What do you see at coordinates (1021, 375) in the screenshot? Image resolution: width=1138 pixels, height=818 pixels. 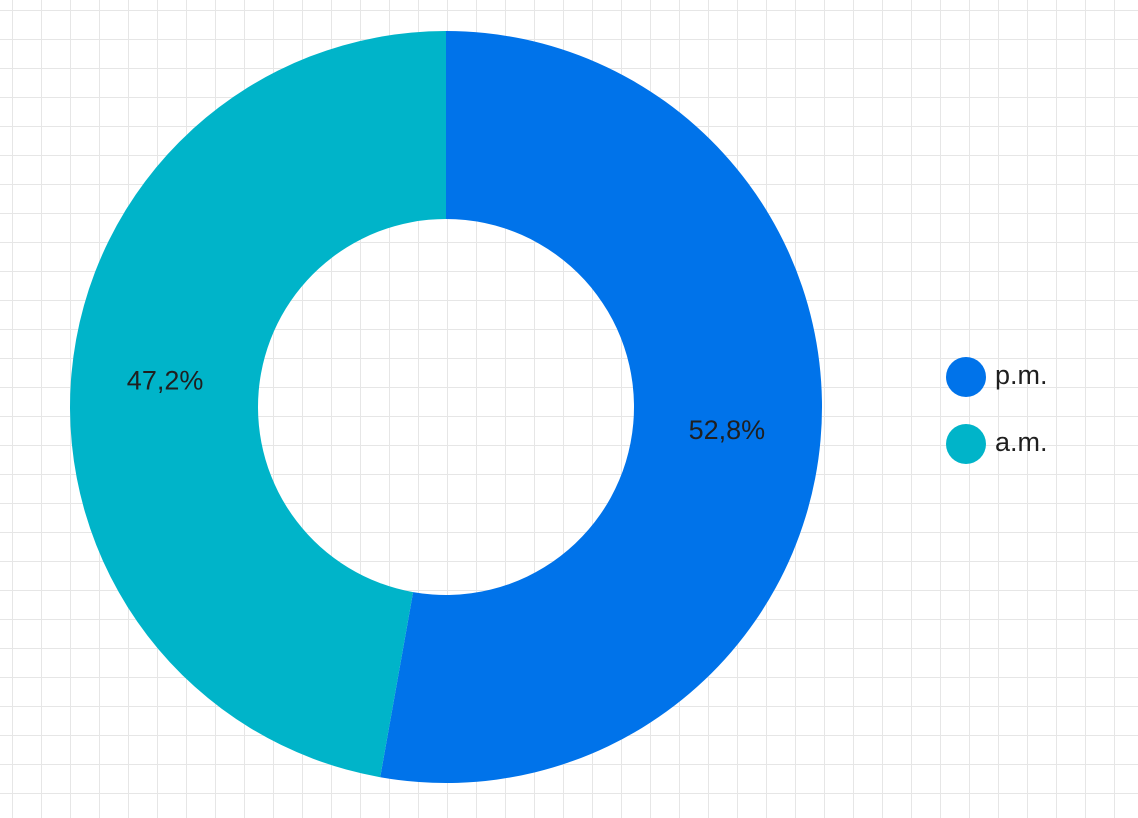 I see `legend-label: p.m.` at bounding box center [1021, 375].